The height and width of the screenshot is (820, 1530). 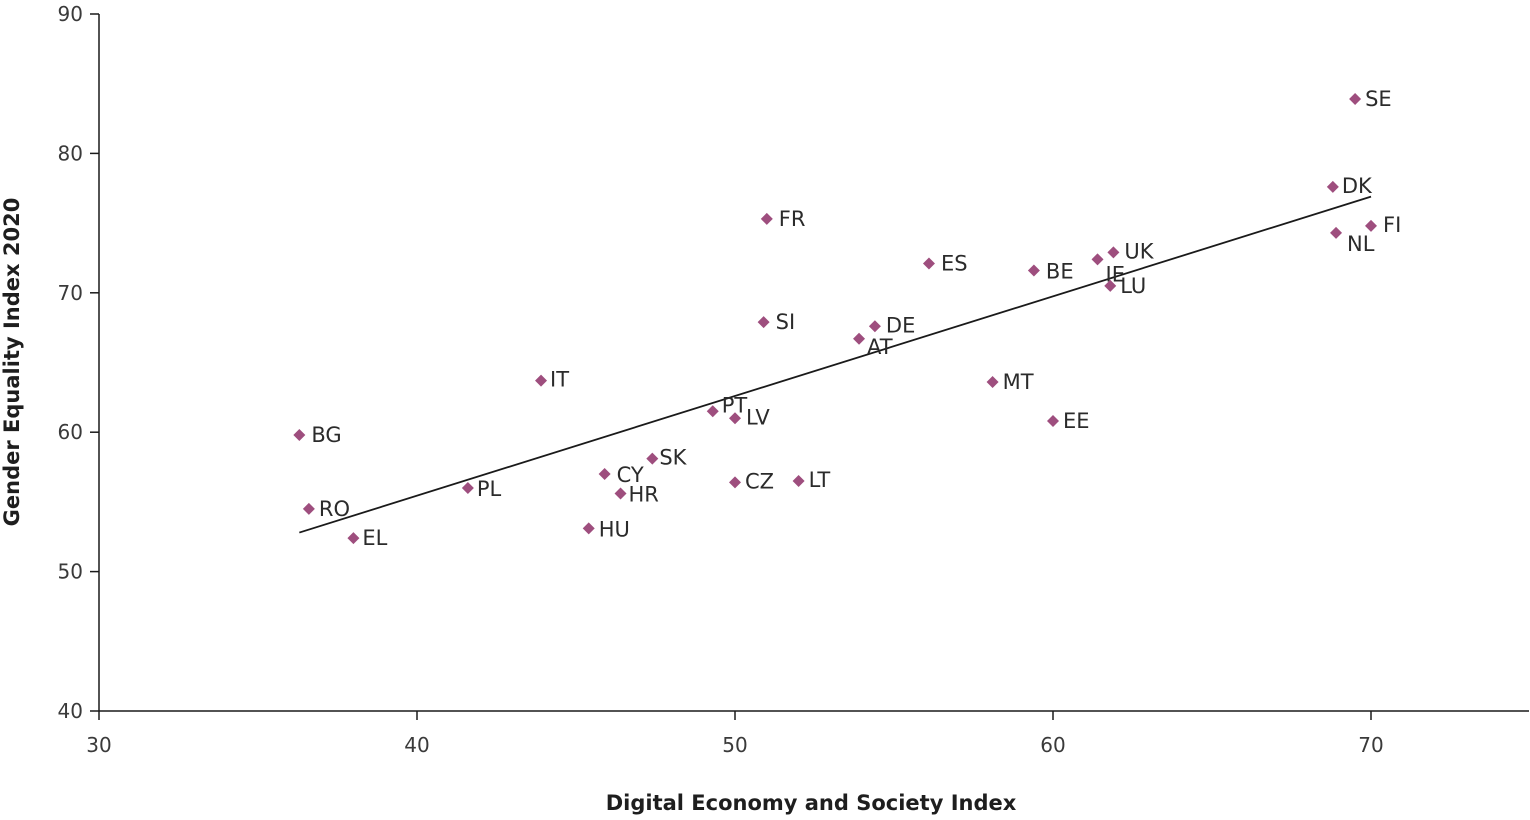 I want to click on point-label-es: ES, so click(x=954, y=264).